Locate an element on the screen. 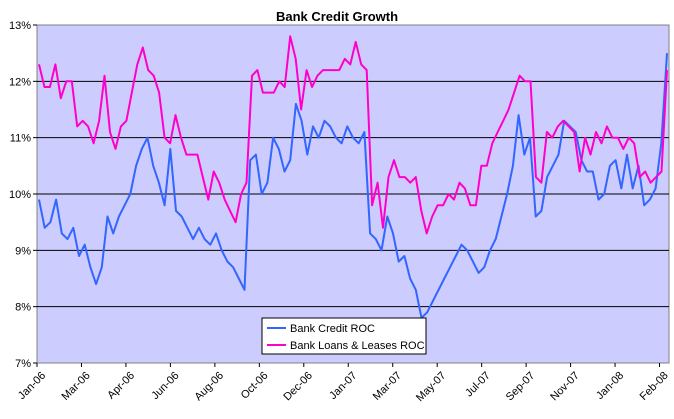 This screenshot has width=674, height=419. x-tick-label: Sep-07 is located at coordinates (521, 387).